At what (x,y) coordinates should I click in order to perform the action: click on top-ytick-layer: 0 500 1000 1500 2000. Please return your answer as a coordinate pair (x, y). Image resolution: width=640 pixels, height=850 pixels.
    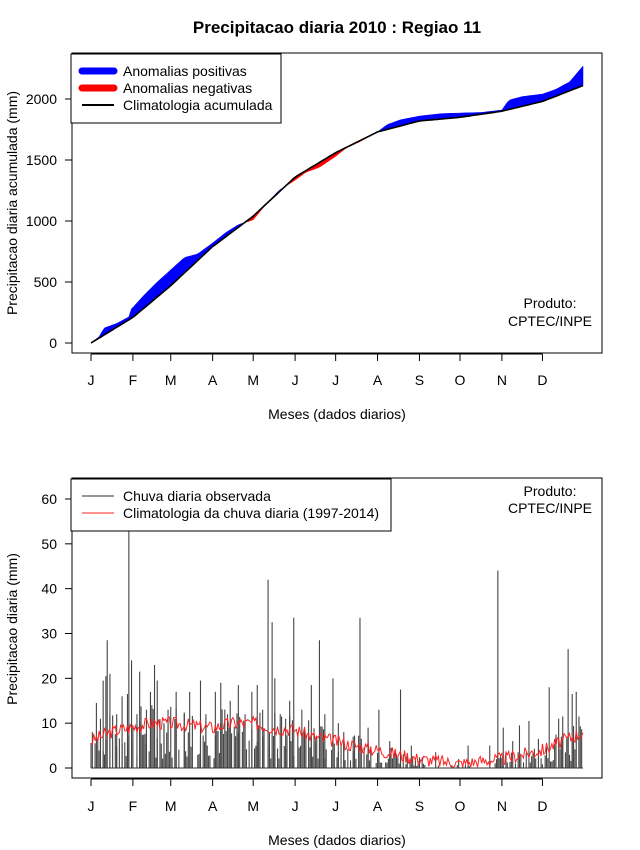
    Looking at the image, I should click on (49, 221).